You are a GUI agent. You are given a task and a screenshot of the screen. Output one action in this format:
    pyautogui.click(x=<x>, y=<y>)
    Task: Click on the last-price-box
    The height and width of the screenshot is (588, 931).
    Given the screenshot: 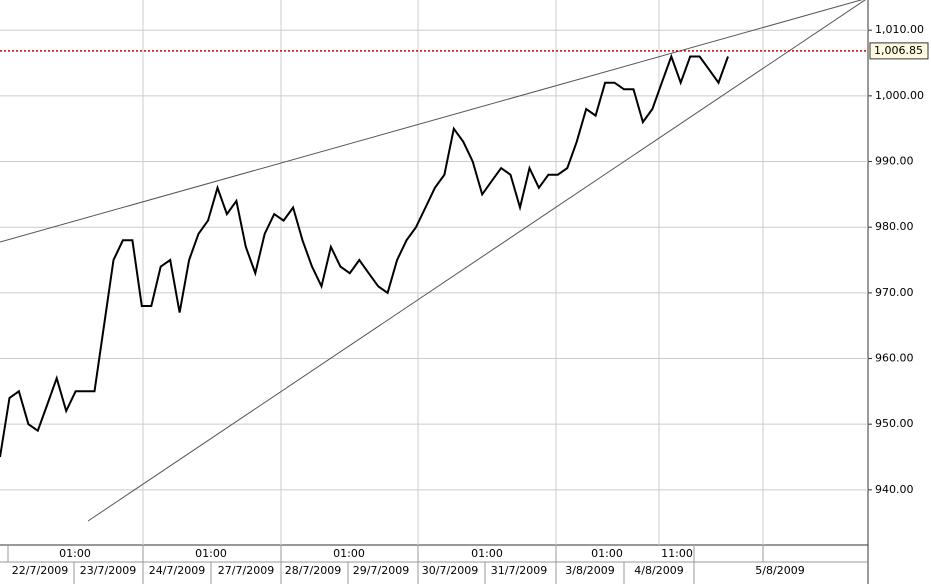 What is the action you would take?
    pyautogui.click(x=899, y=51)
    